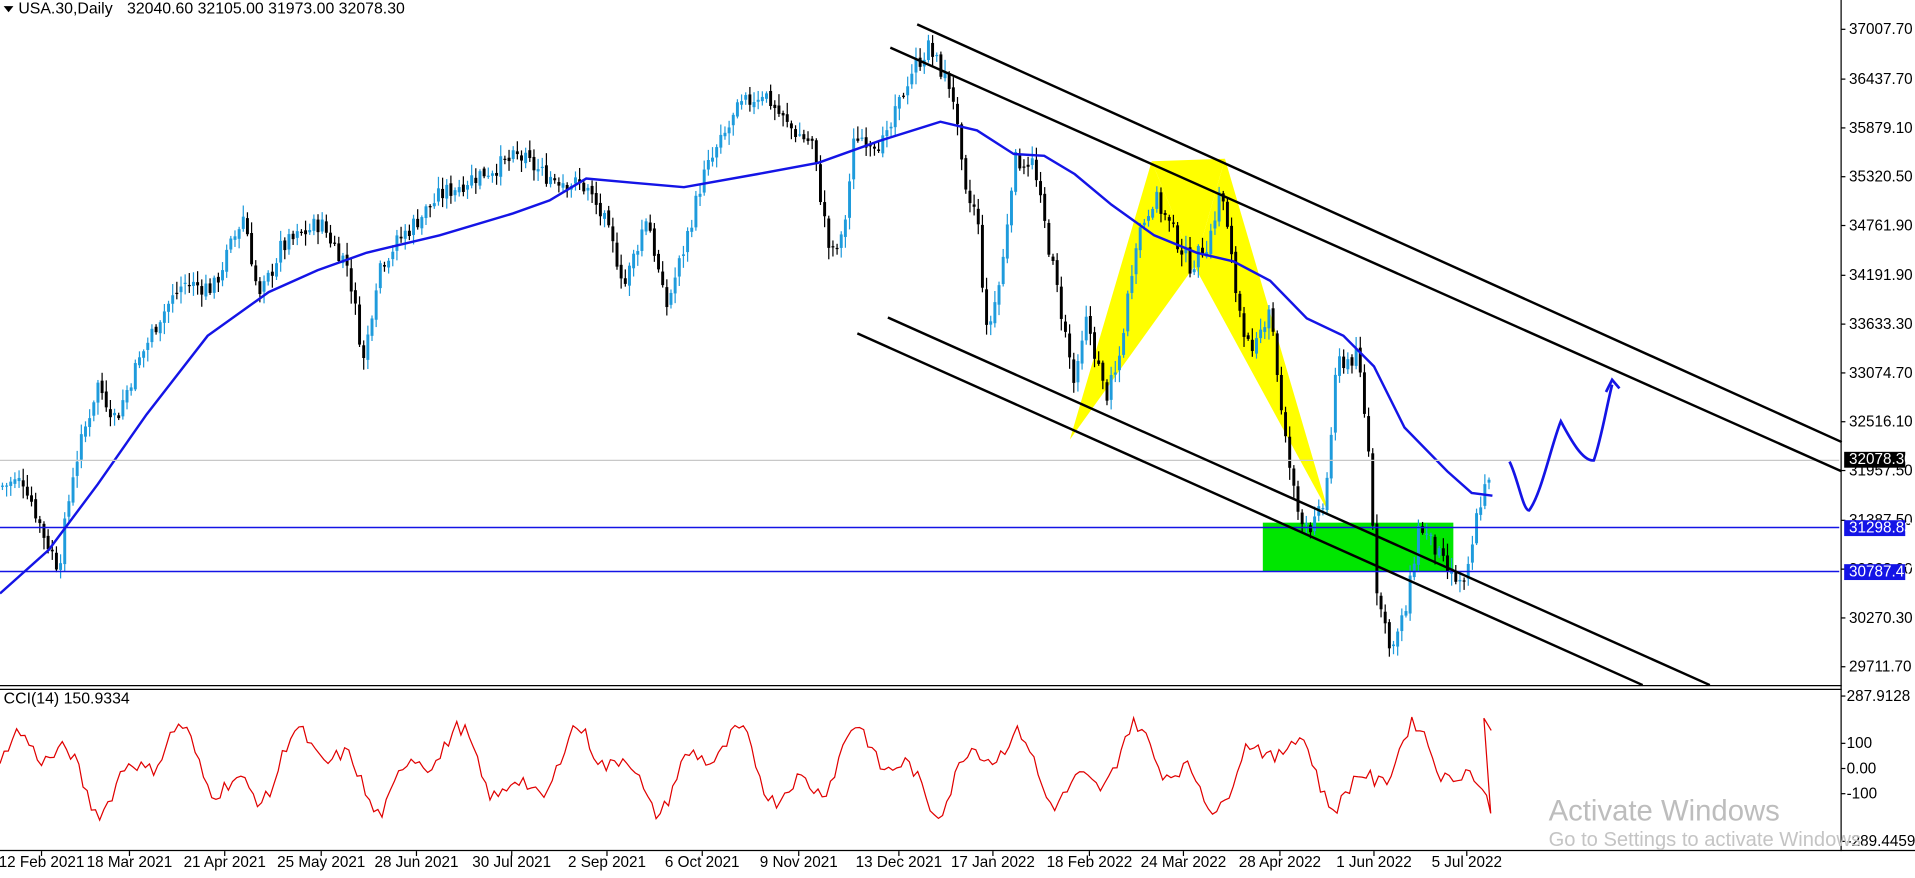  What do you see at coordinates (1881, 618) in the screenshot?
I see `price-tick-label: 30270.30` at bounding box center [1881, 618].